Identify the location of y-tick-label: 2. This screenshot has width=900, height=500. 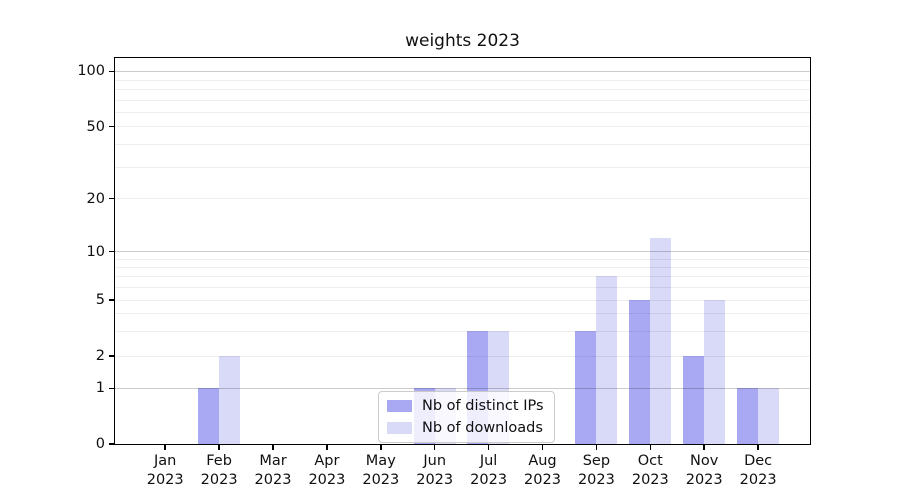
(100, 356).